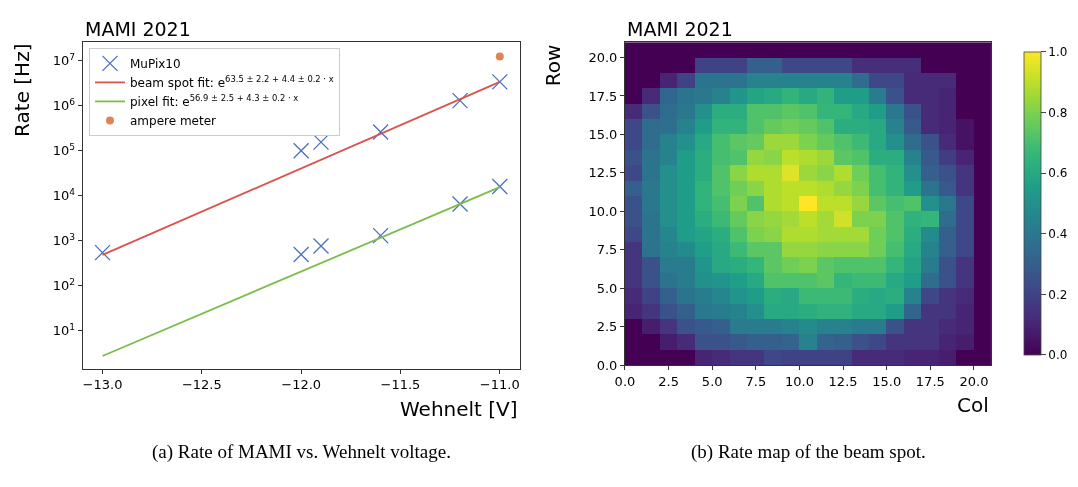 The width and height of the screenshot is (1078, 487). What do you see at coordinates (973, 405) in the screenshot?
I see `x-axis-title: Col` at bounding box center [973, 405].